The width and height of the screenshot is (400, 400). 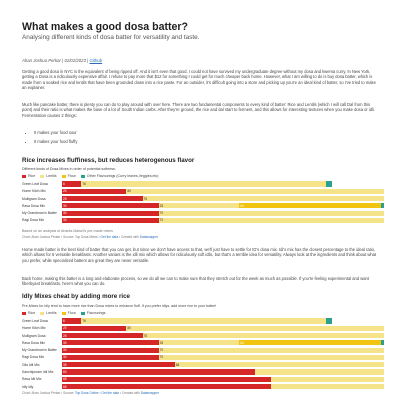 I want to click on bar-row: Mulligram Dosa 25 75, so click(x=203, y=199).